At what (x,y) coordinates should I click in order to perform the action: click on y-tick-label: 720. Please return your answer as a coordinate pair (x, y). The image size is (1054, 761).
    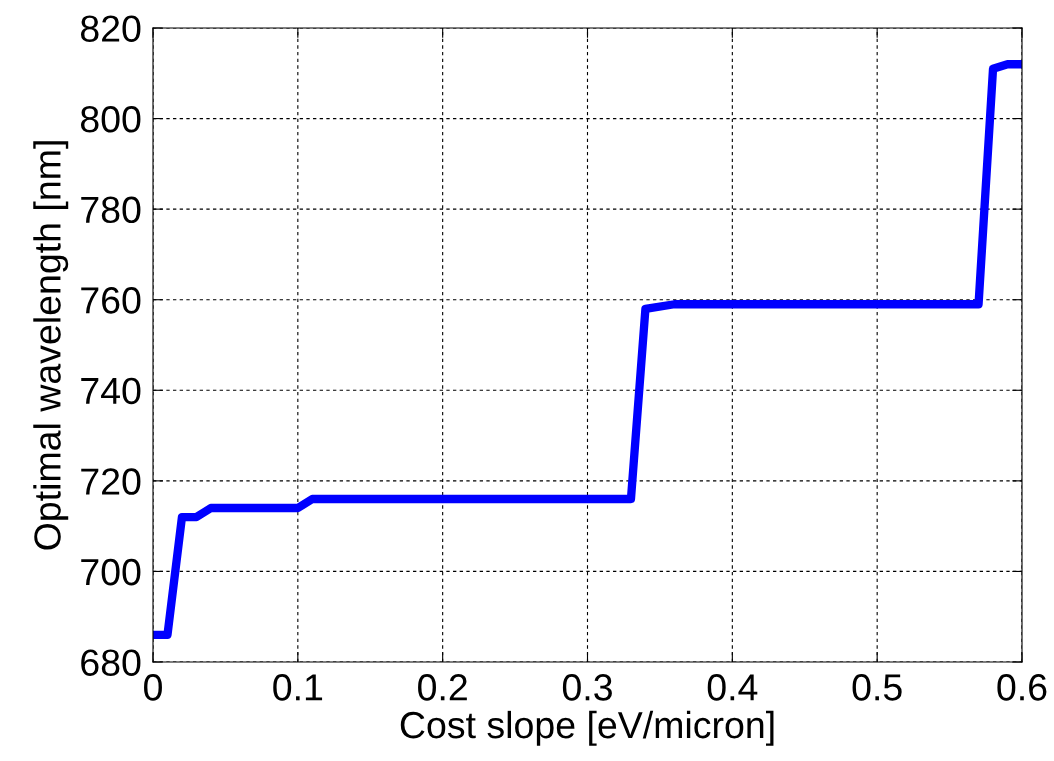
    Looking at the image, I should click on (111, 481).